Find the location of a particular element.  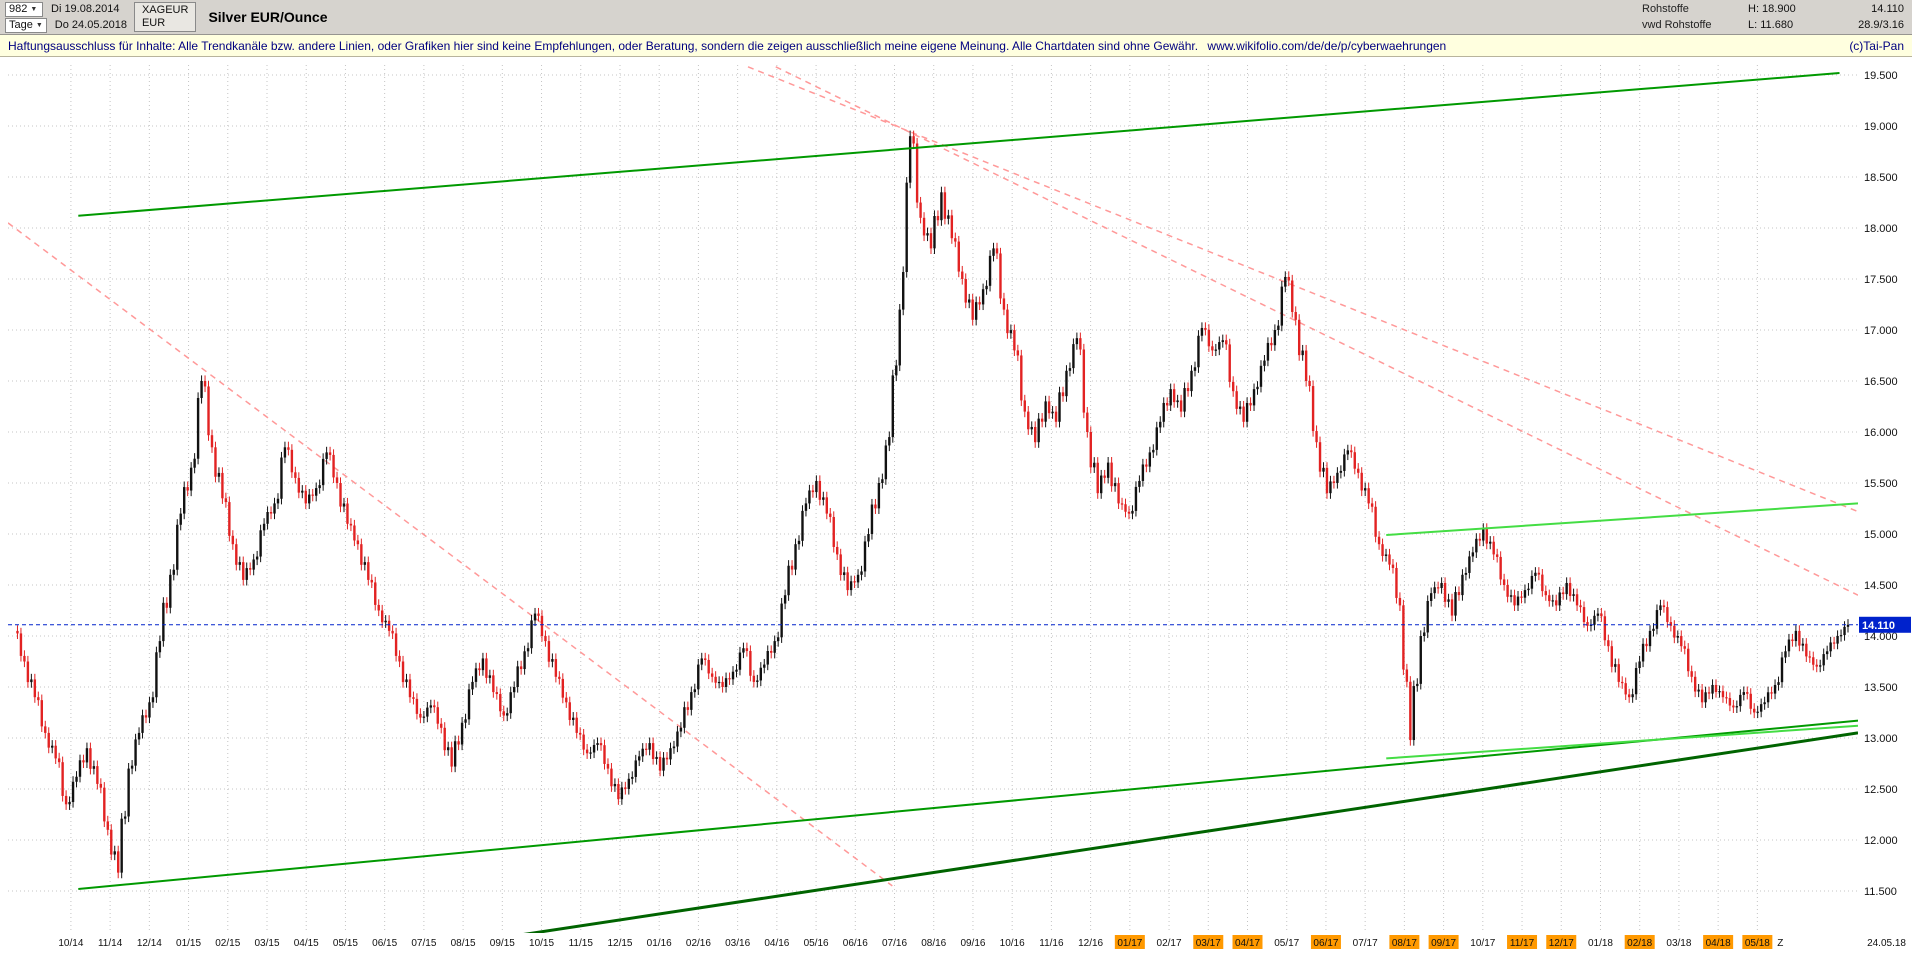

start-date: Di 19.08.2014 is located at coordinates (85, 9).